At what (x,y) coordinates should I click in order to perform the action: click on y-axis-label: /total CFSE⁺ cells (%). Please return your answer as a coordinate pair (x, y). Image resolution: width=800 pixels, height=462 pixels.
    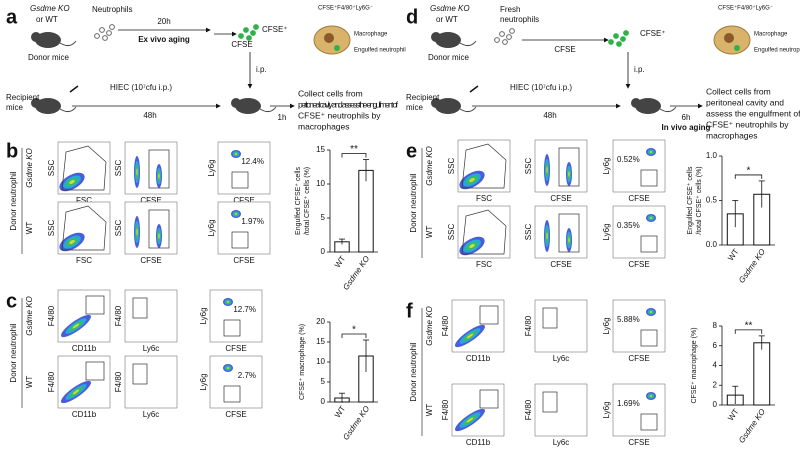
    Looking at the image, I should click on (307, 201).